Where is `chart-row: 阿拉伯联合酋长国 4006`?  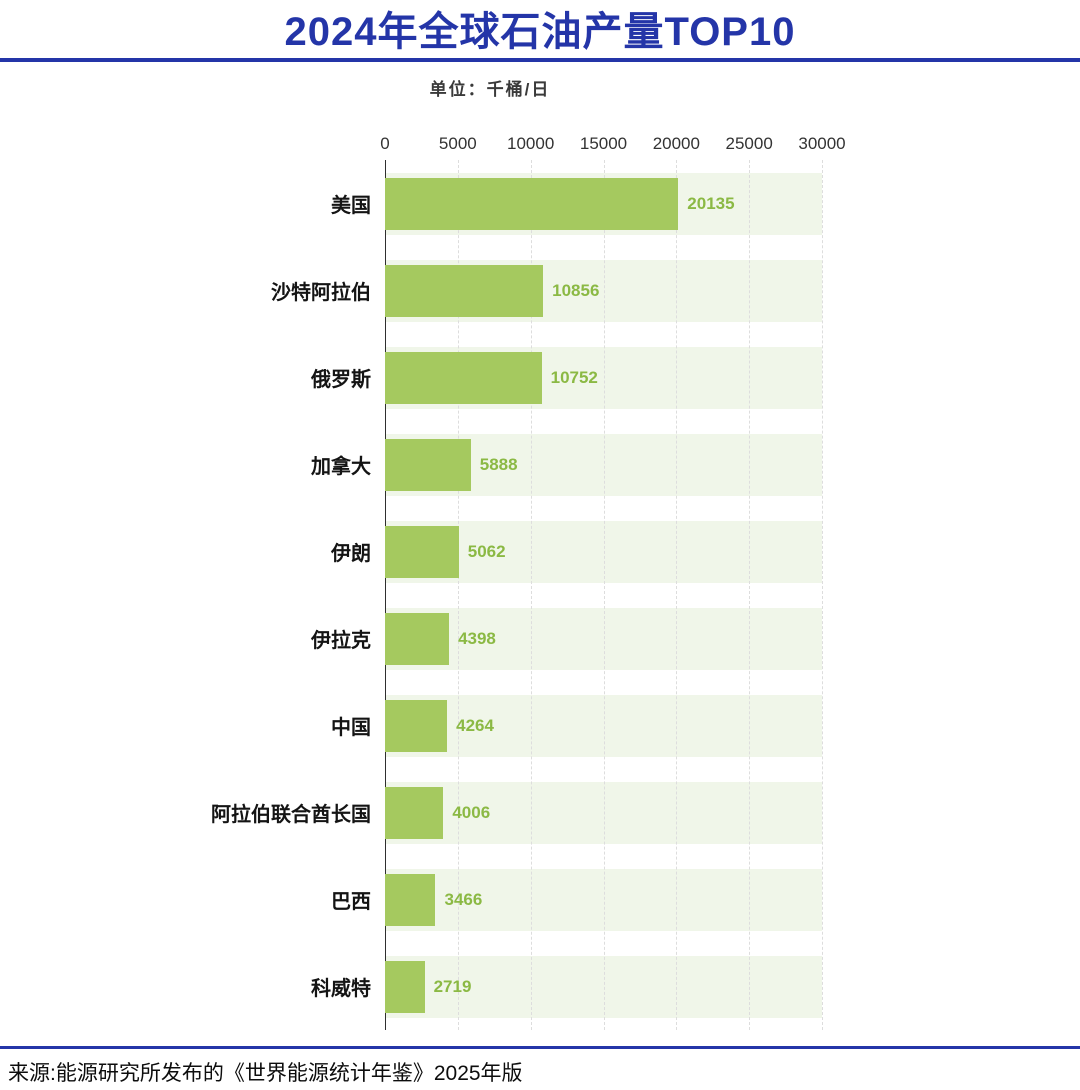
chart-row: 阿拉伯联合酋长国 4006 is located at coordinates (411, 812).